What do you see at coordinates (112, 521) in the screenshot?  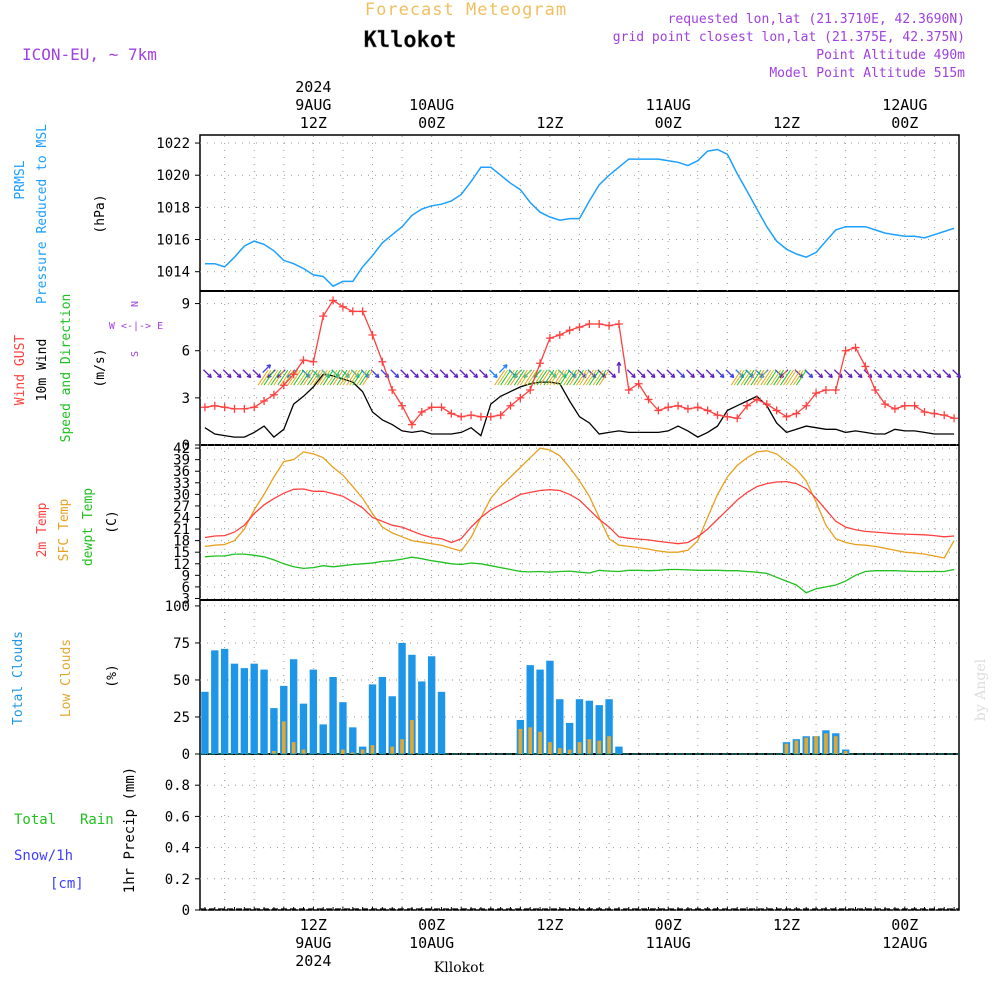 I see `temp-unit: (C)` at bounding box center [112, 521].